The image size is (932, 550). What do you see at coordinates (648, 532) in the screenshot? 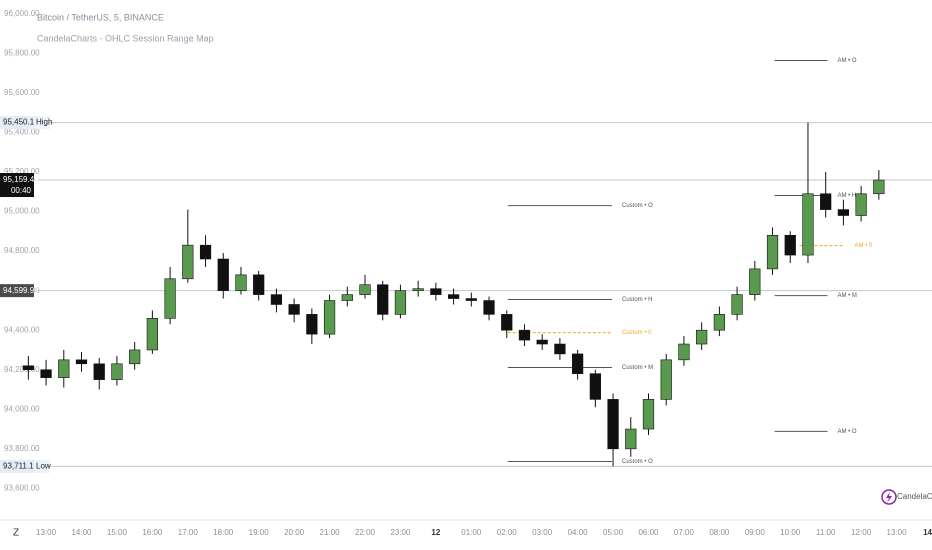
I see `x-tick-label: 06:00` at bounding box center [648, 532].